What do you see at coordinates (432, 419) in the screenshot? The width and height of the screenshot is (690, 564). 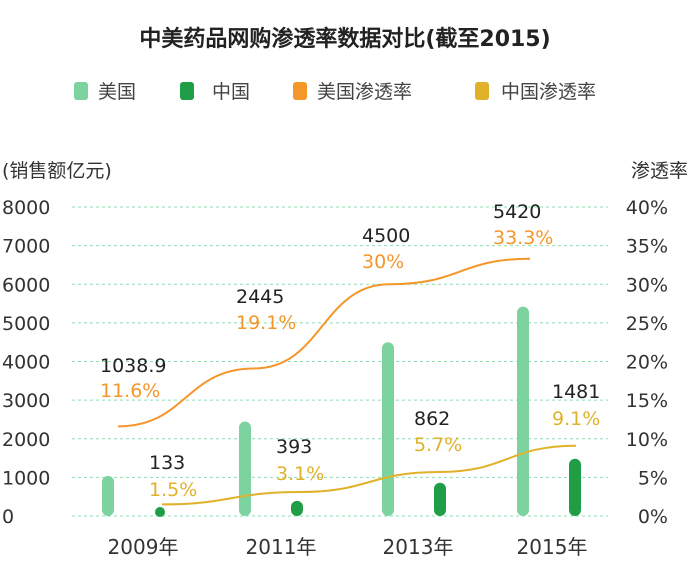 I see `data-label-value: 862` at bounding box center [432, 419].